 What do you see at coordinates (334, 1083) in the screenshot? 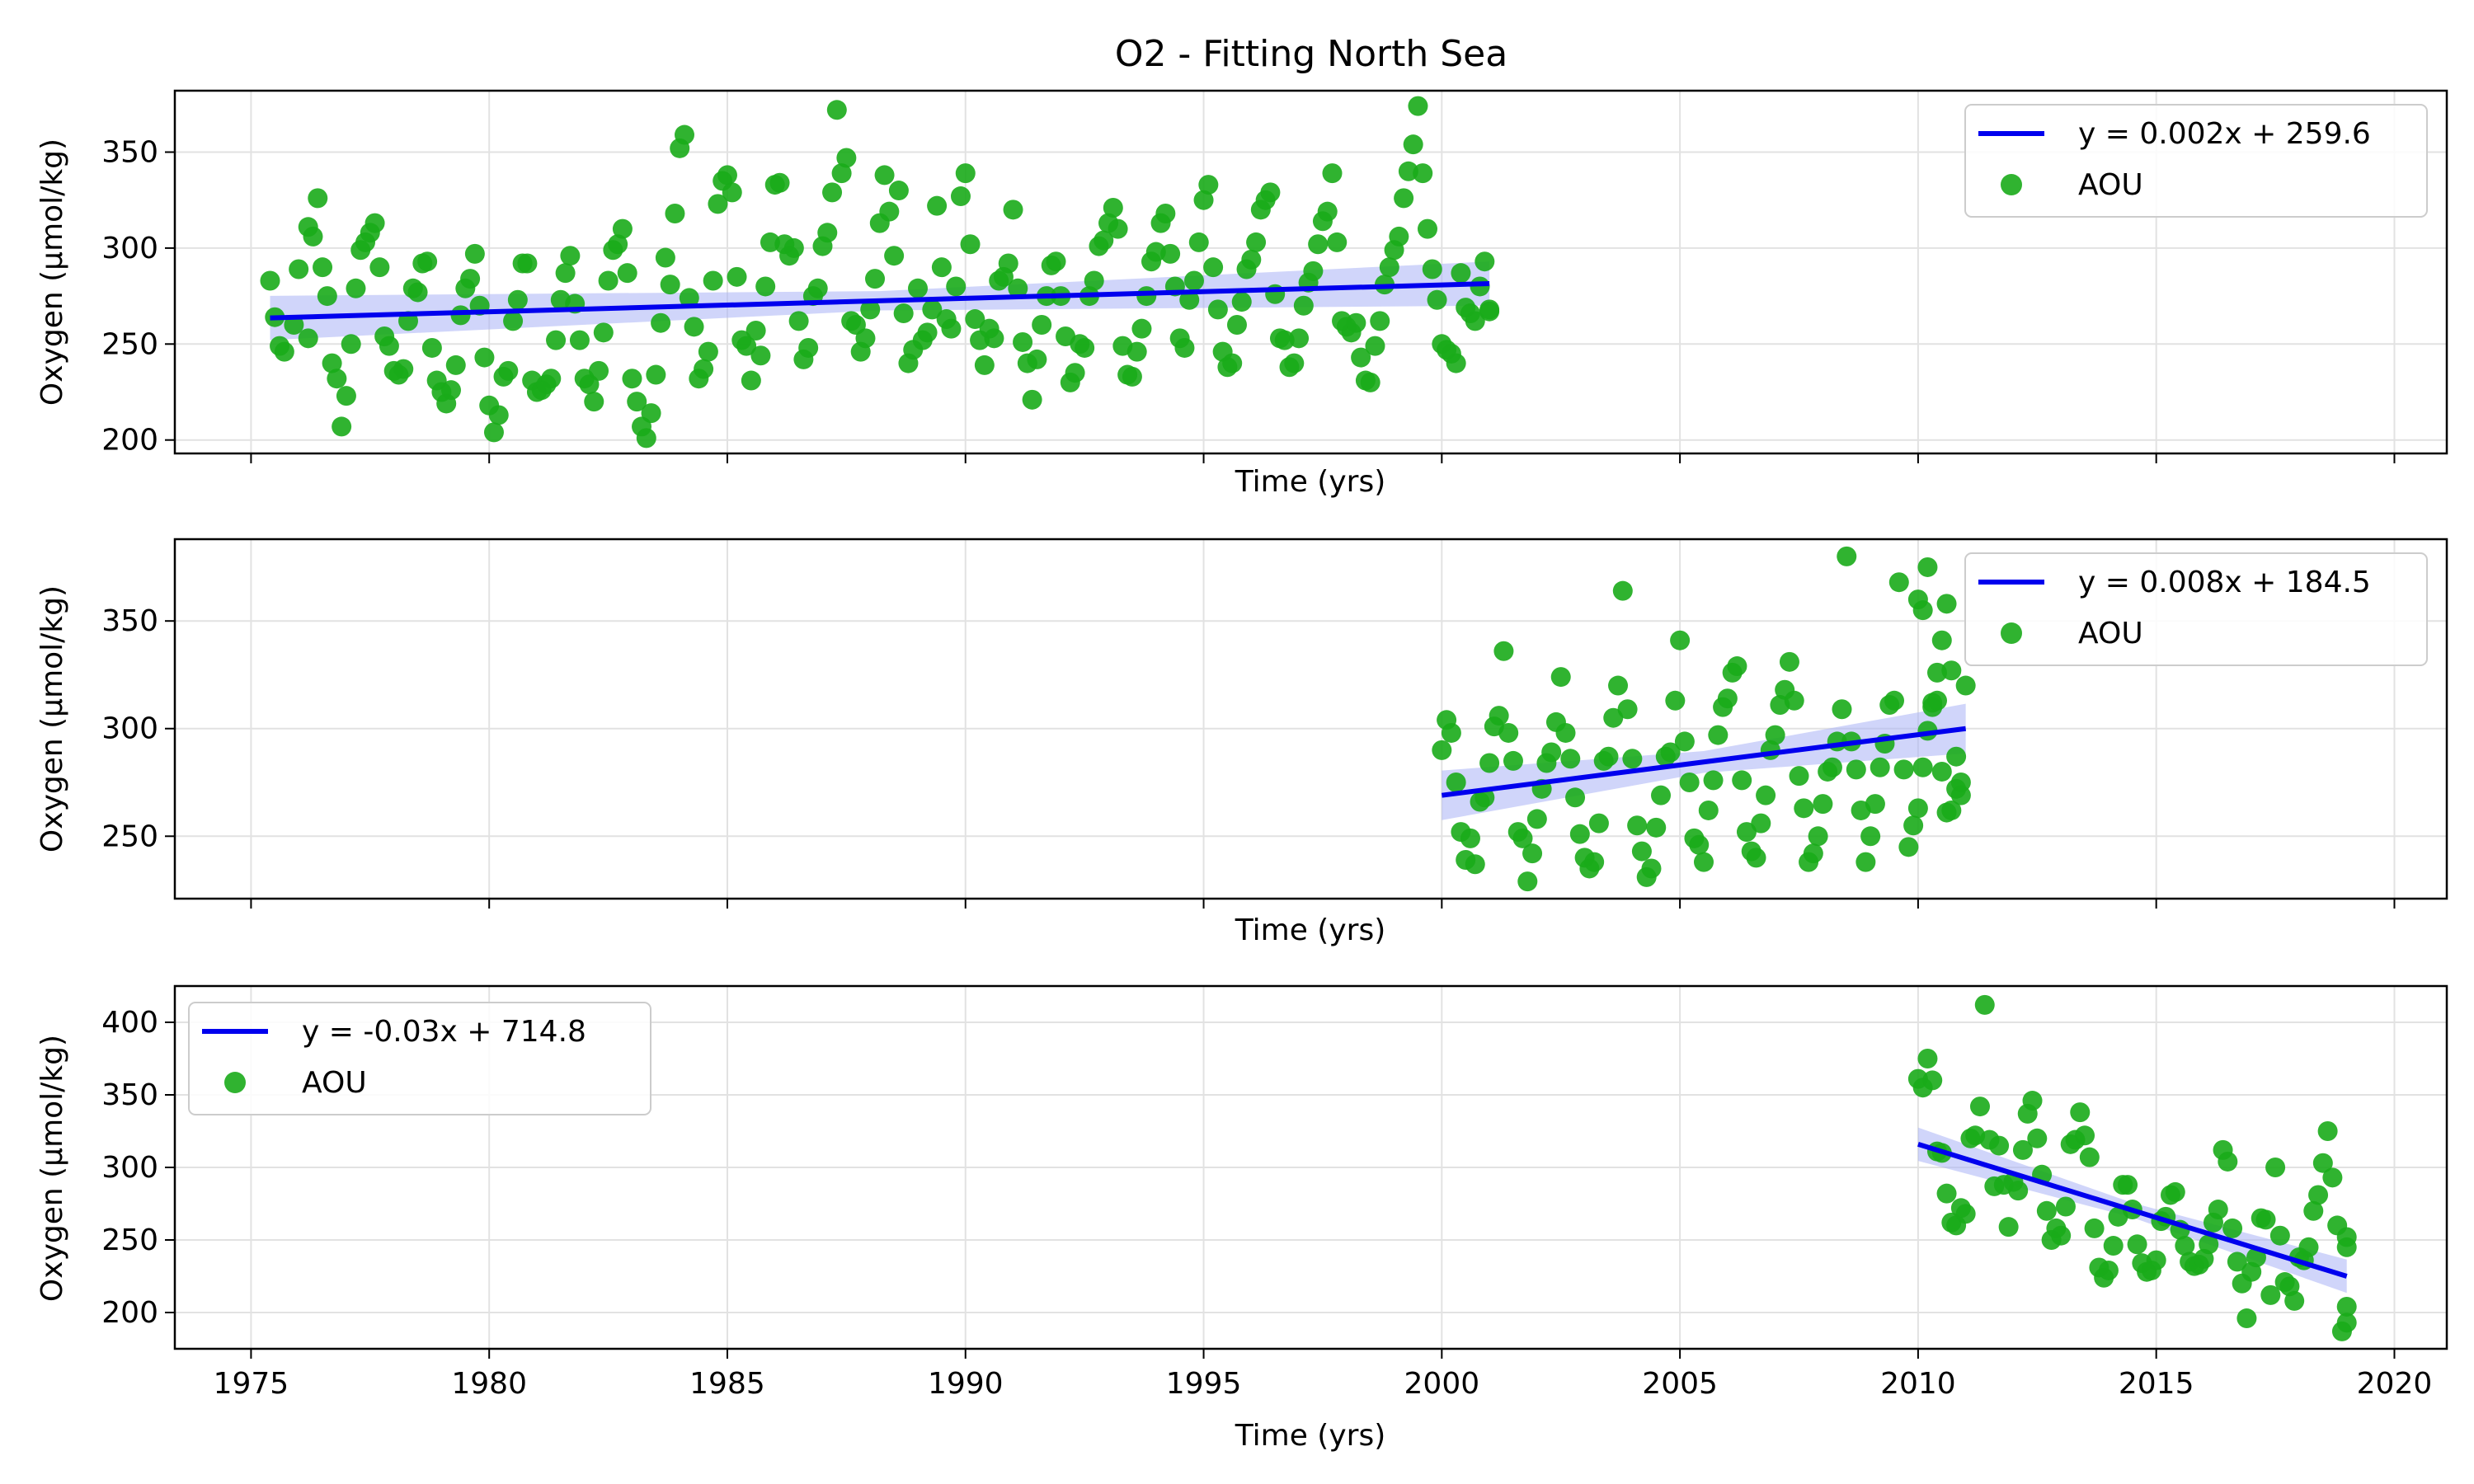
I see `subplot-3-legend-points-label: AOU` at bounding box center [334, 1083].